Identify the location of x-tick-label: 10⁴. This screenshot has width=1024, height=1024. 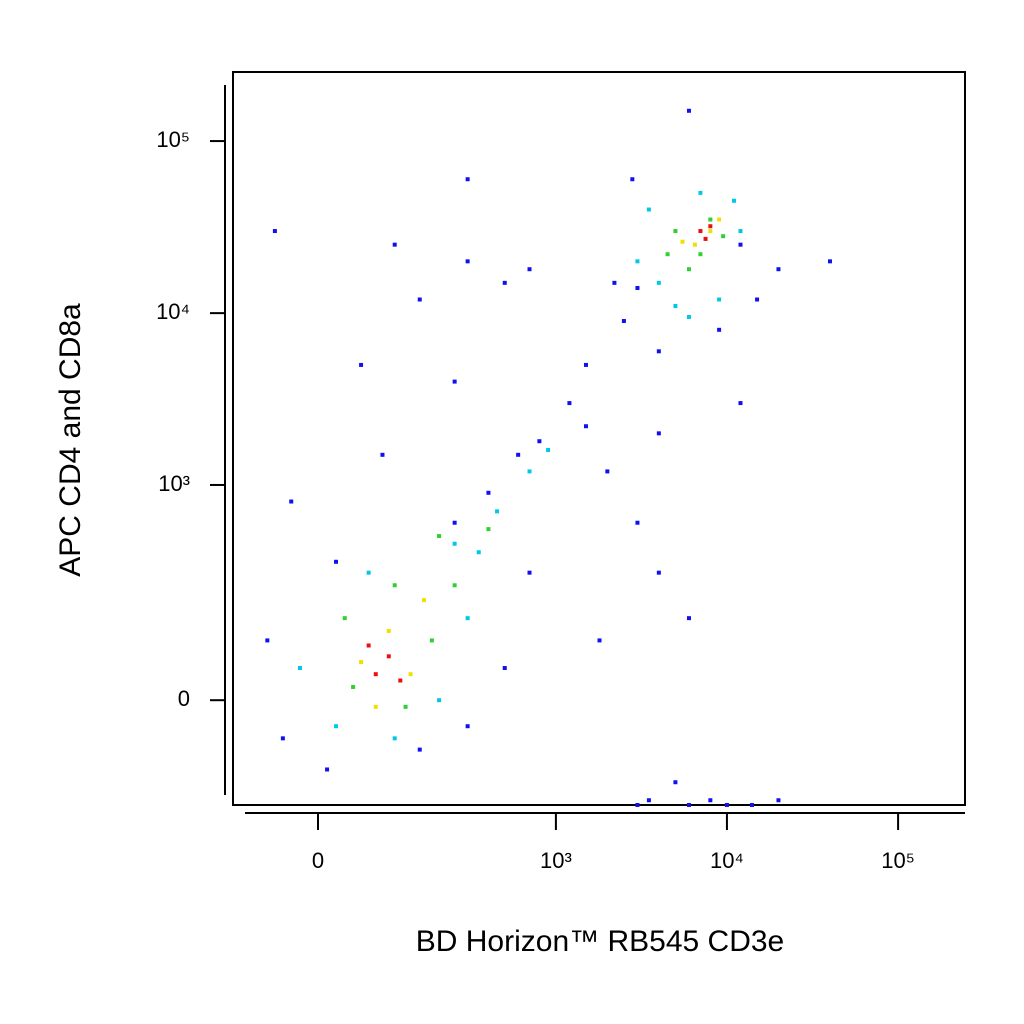
(727, 860).